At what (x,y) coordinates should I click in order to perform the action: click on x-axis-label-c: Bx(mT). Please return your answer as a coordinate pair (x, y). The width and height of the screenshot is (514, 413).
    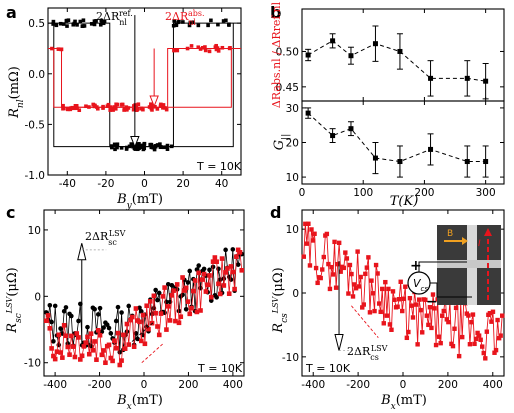
    Looking at the image, I should click on (139, 402).